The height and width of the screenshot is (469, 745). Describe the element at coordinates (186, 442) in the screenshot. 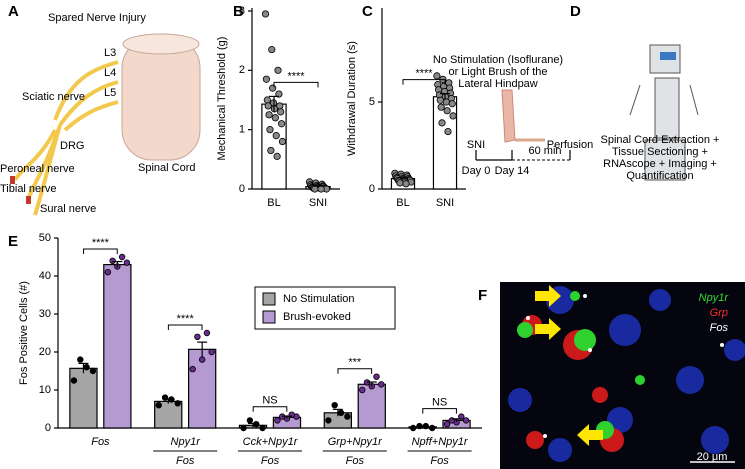

I see `x-tick-label: Npy1r` at that location.